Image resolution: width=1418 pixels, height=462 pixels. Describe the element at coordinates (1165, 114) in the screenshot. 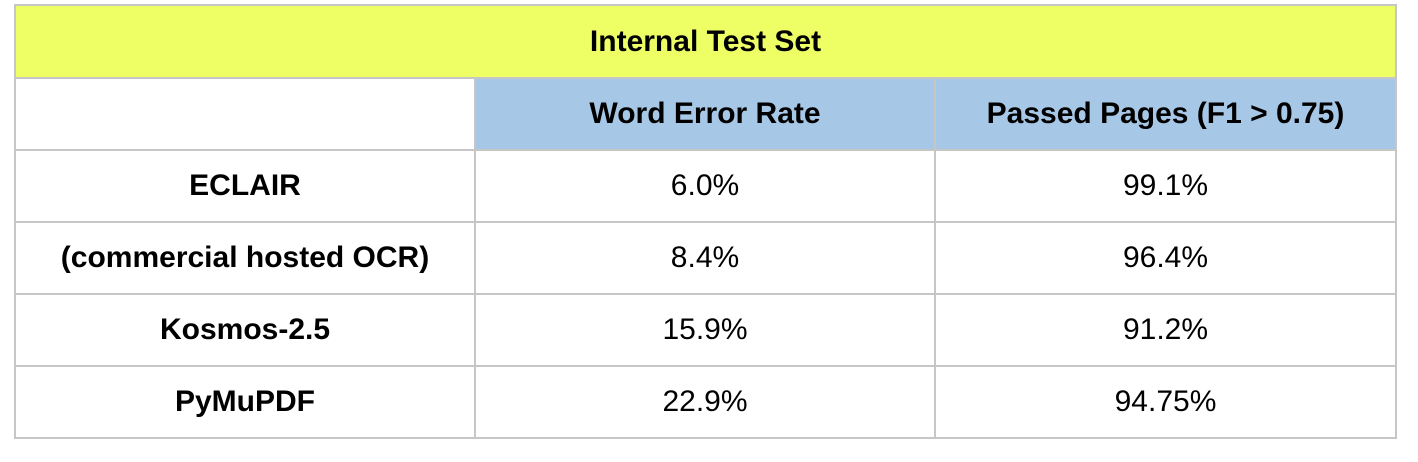

I see `header-passed-pages: Passed Pages (F1 > 0.75)` at that location.